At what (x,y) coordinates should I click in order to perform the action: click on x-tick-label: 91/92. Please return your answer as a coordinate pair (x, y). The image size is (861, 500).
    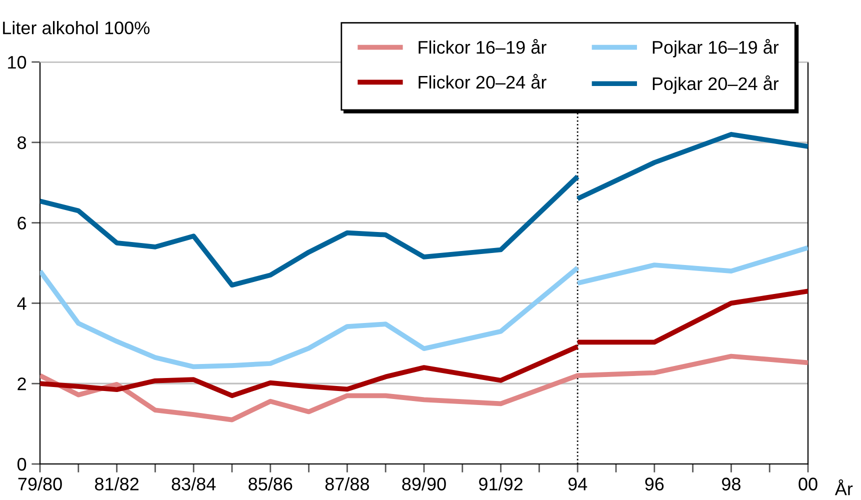
    Looking at the image, I should click on (500, 483).